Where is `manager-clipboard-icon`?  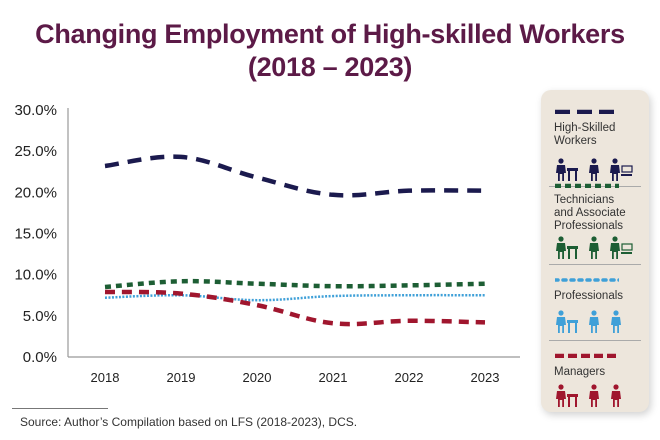
manager-clipboard-icon is located at coordinates (594, 395).